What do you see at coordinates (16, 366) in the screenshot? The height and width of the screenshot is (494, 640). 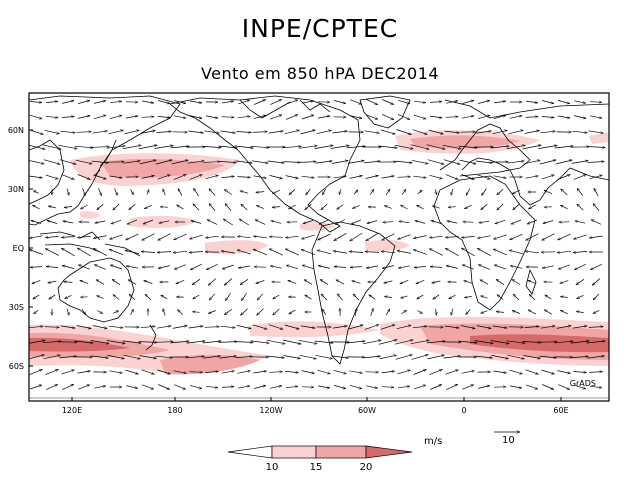 I see `lat-label-60s: 60S` at bounding box center [16, 366].